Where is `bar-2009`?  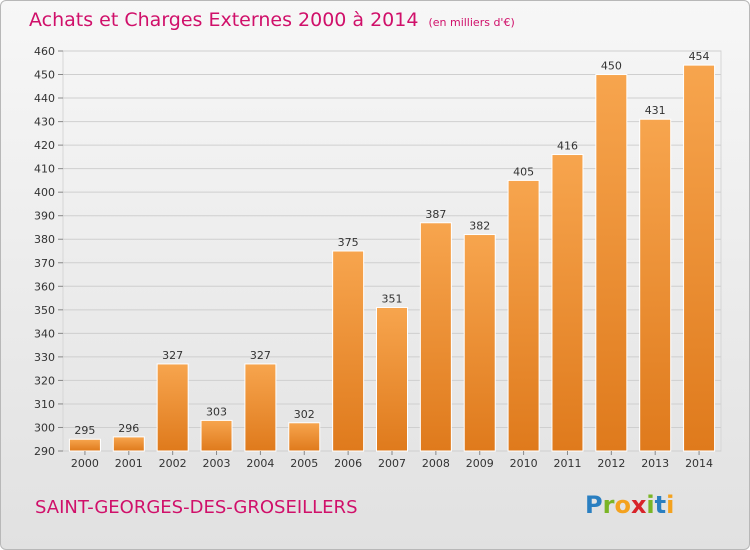 bar-2009 is located at coordinates (479, 343).